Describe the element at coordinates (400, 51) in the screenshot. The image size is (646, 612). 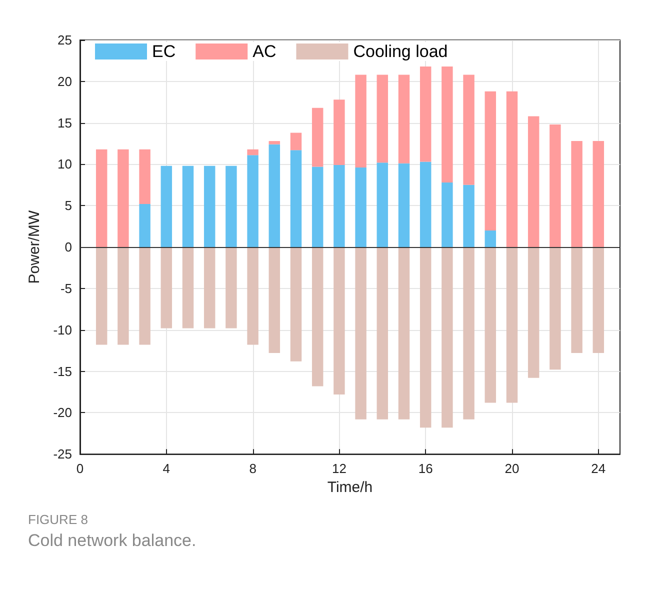
I see `legend-label: Cooling load` at that location.